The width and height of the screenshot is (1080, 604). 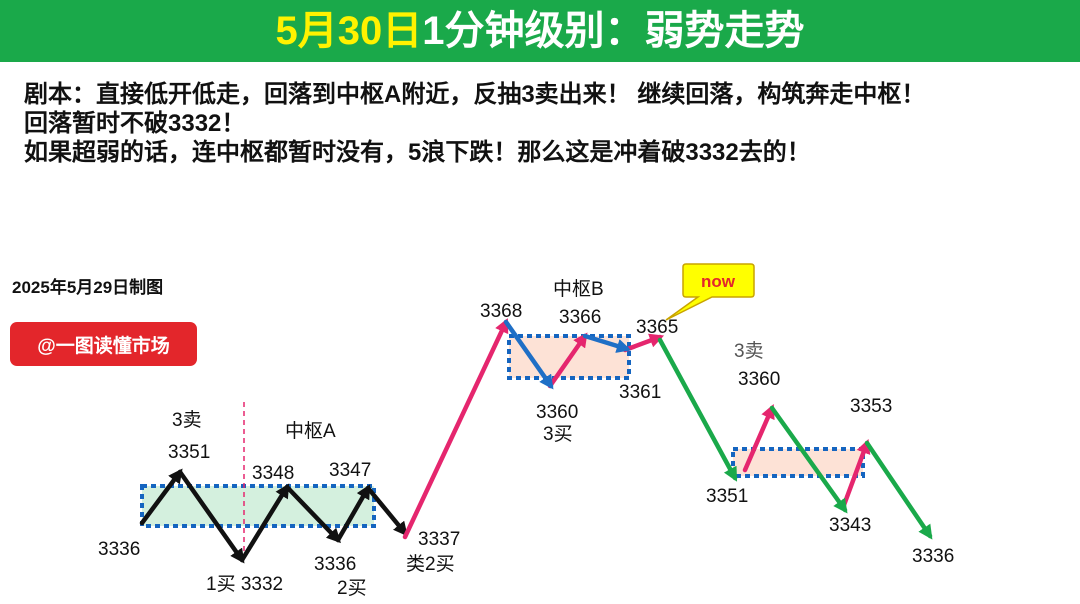 What do you see at coordinates (856, 473) in the screenshot?
I see `seg-red-c-up2` at bounding box center [856, 473].